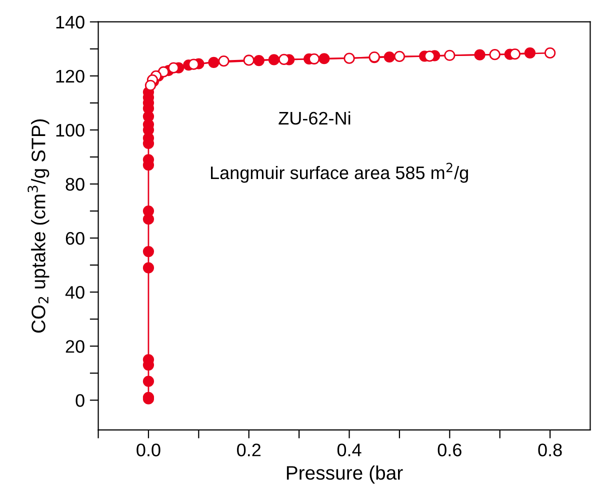 This screenshot has height=497, width=592. I want to click on y-tick-label: 140, so click(70, 22).